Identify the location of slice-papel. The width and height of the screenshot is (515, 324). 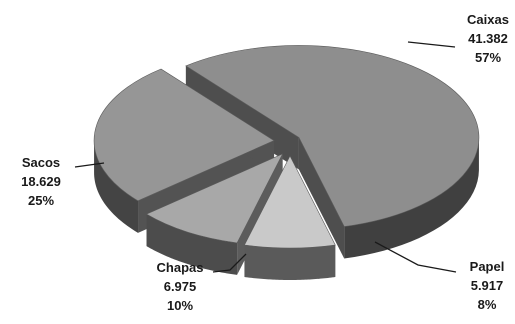
(290, 202).